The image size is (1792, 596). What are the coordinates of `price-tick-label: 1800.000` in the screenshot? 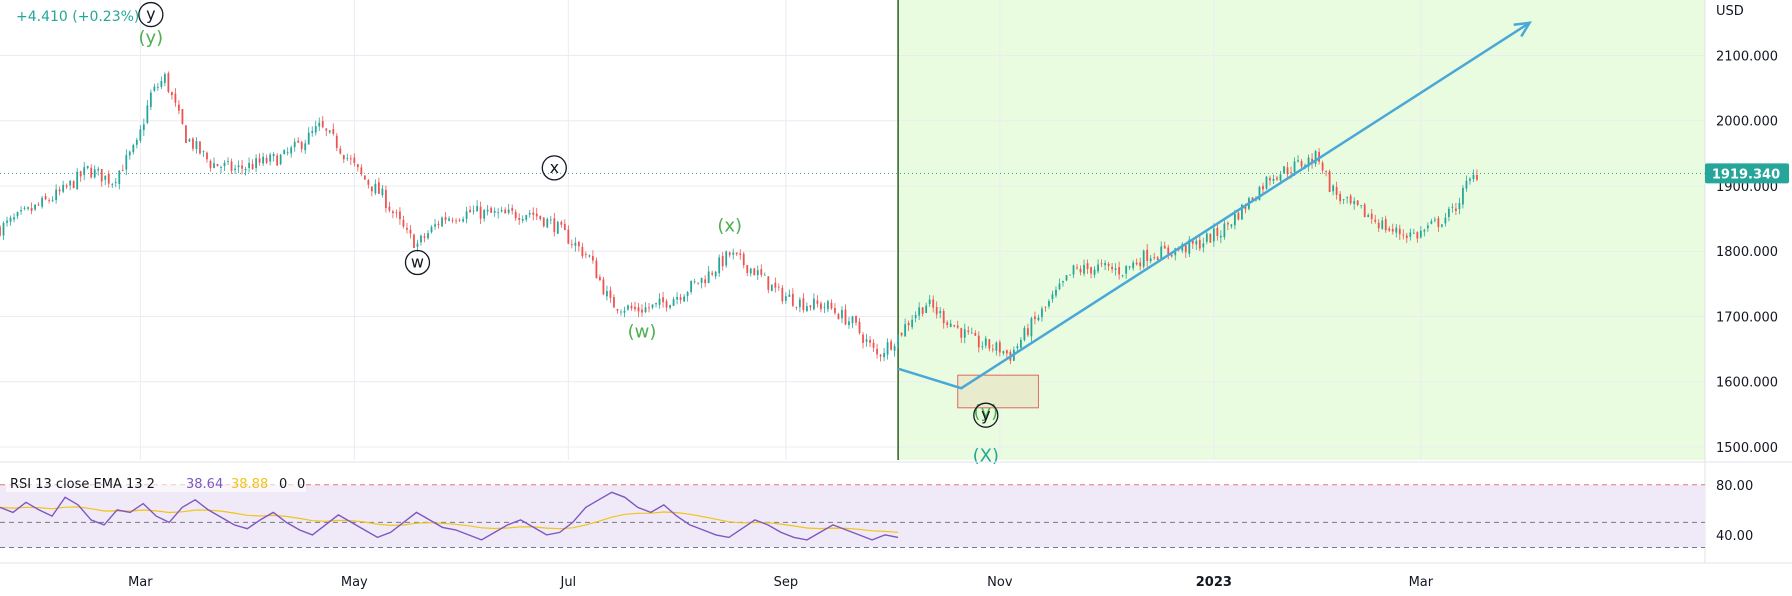 It's located at (1747, 252).